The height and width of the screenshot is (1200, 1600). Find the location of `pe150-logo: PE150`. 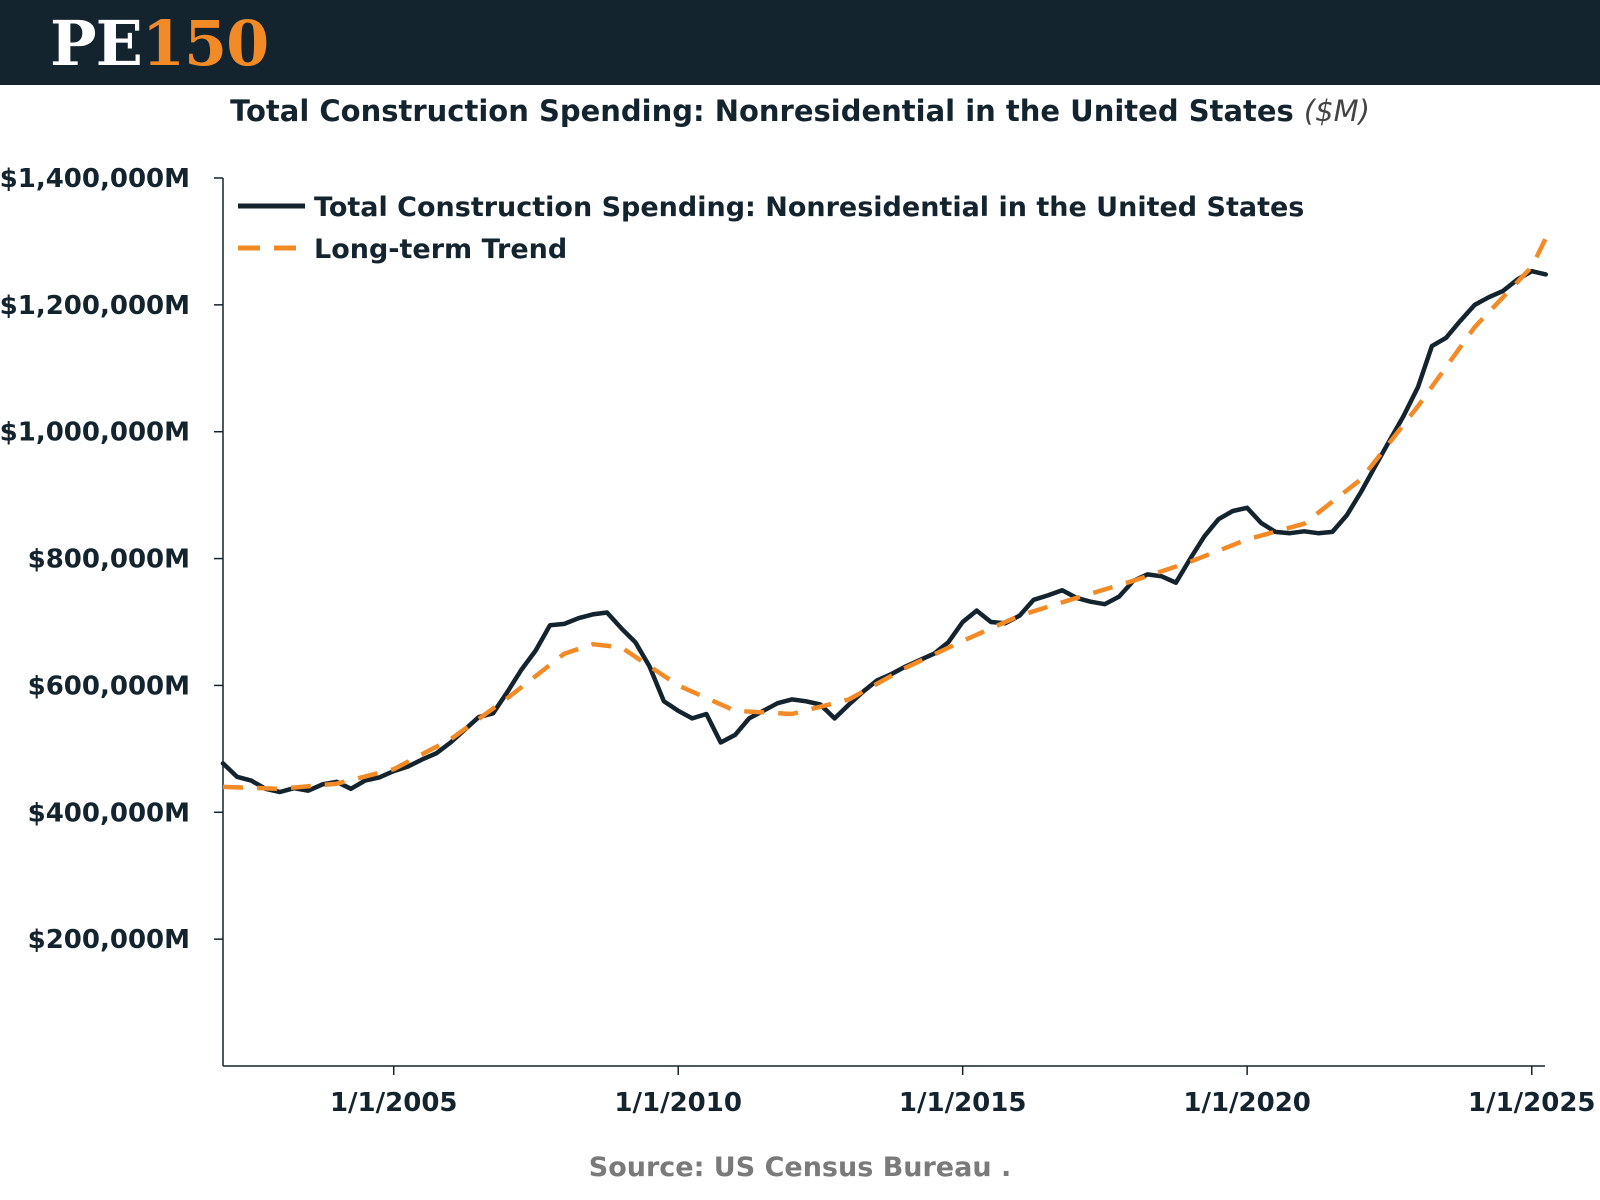

pe150-logo: PE150 is located at coordinates (159, 44).